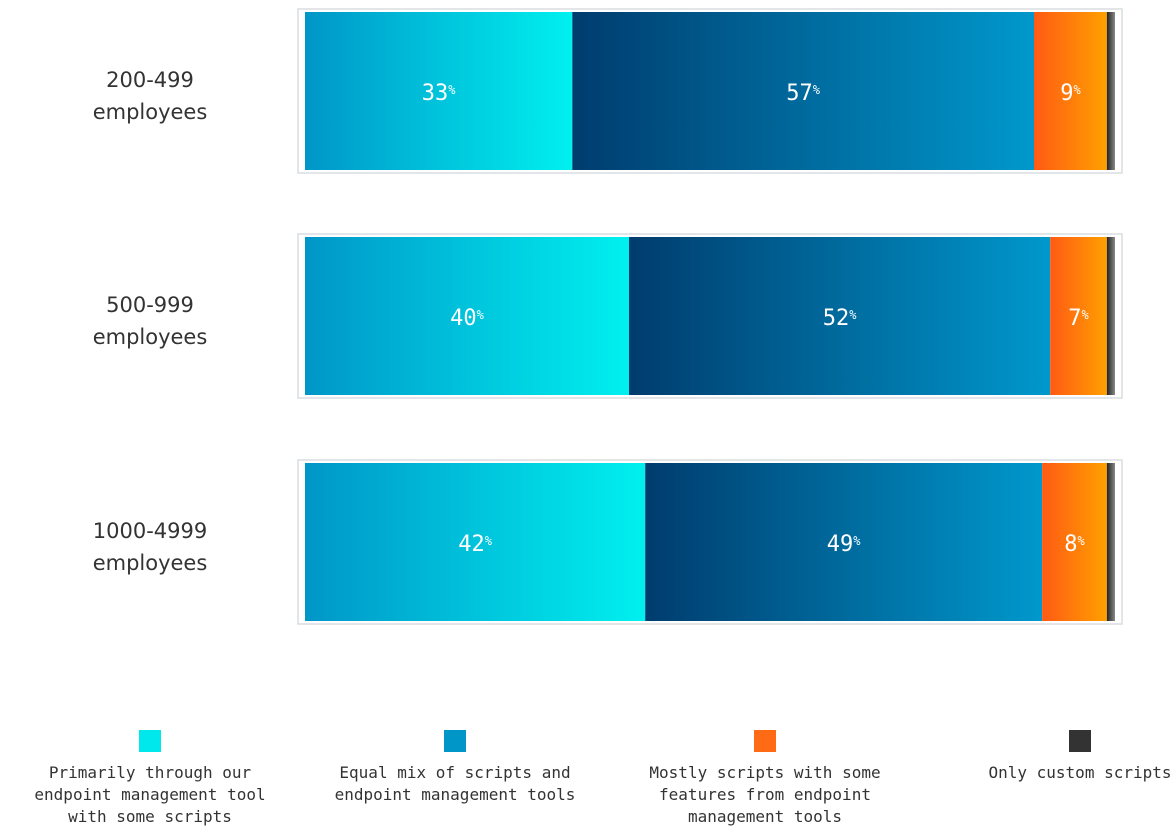 The width and height of the screenshot is (1175, 840). Describe the element at coordinates (150, 321) in the screenshot. I see `category-label: 500-999 employees` at that location.